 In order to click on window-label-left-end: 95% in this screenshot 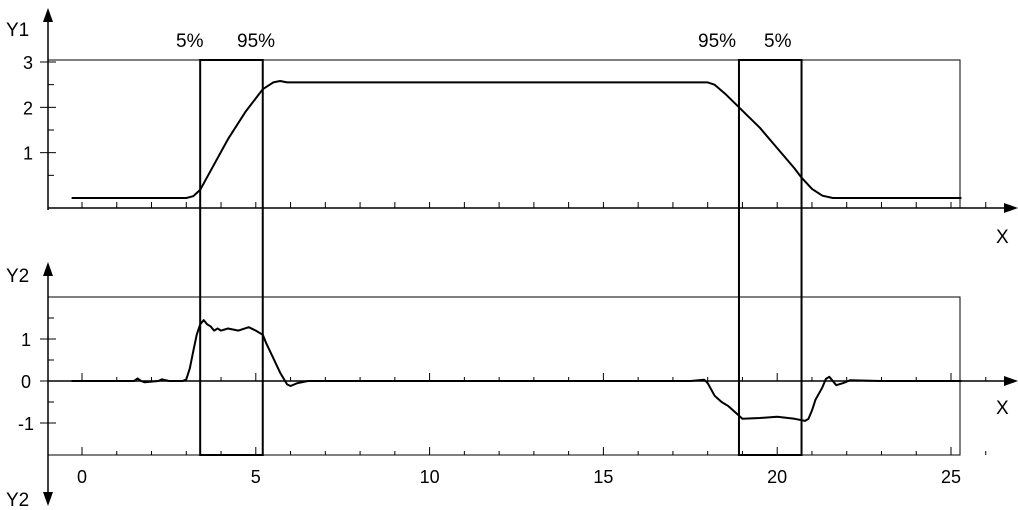, I will do `click(256, 41)`.